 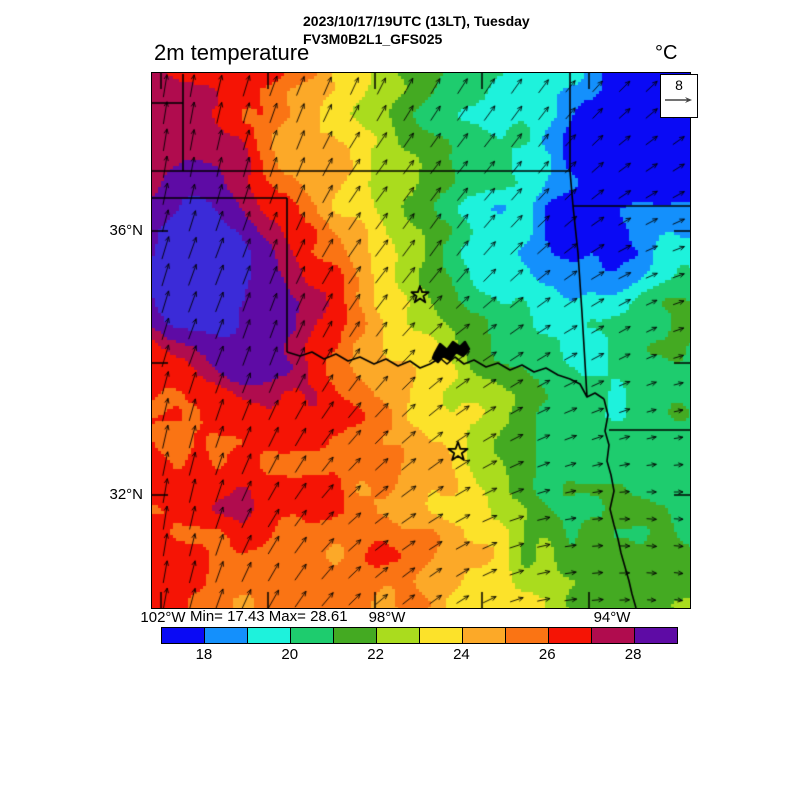 I want to click on unit-label: °C, so click(x=666, y=53).